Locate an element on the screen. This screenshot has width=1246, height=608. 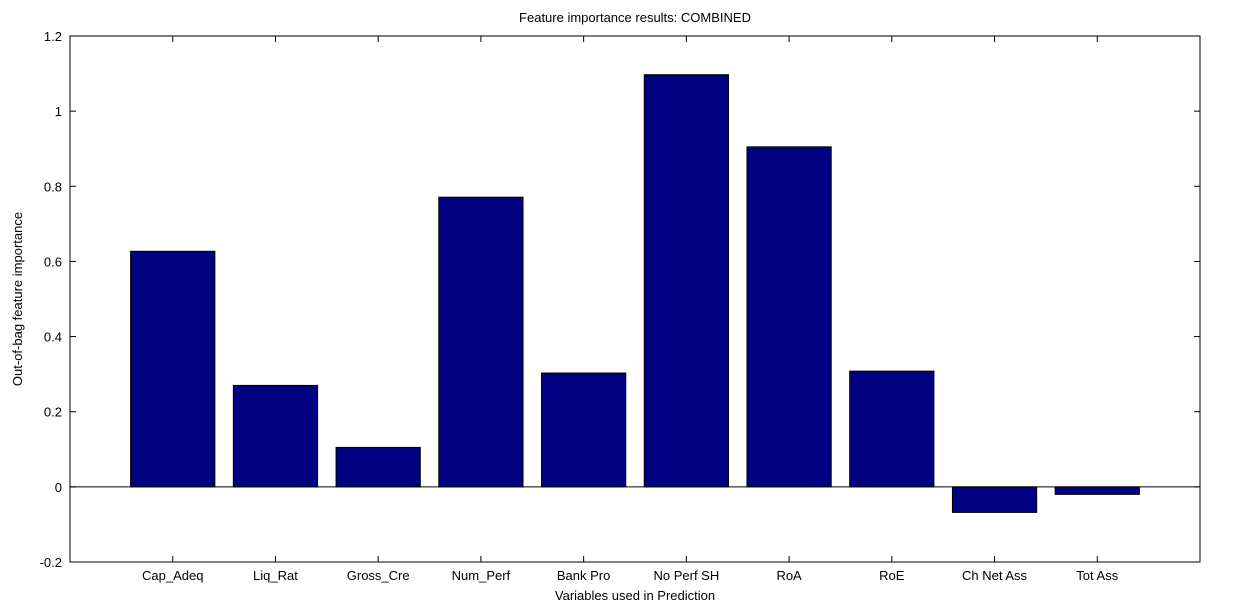
x-tick-label: RoA is located at coordinates (789, 575).